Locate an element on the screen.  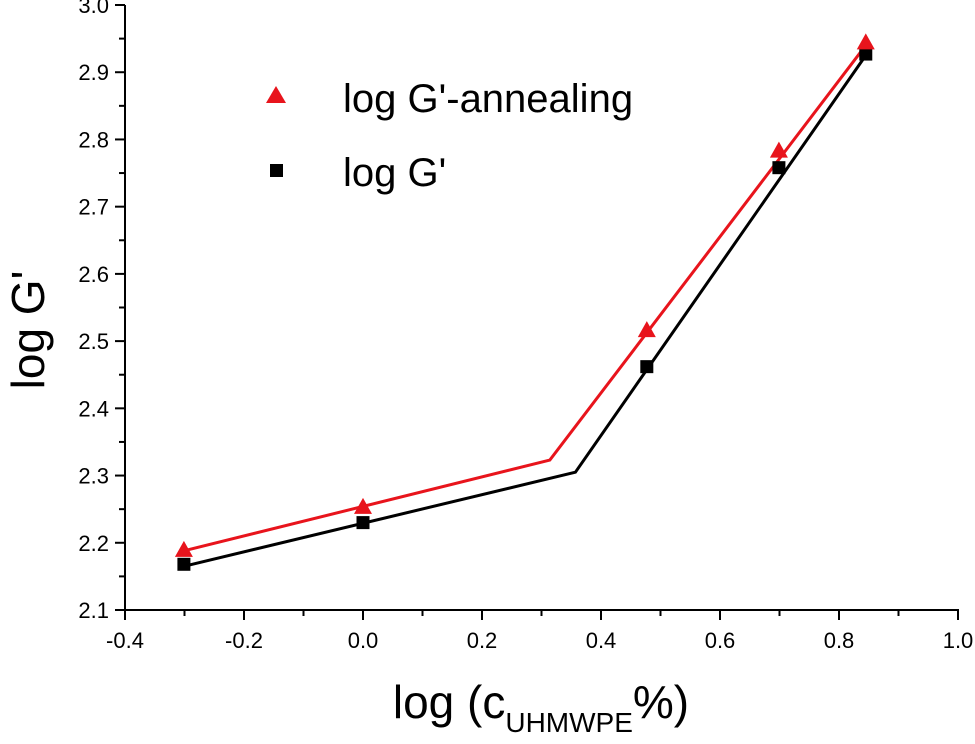
y-tick-label: 2.1 is located at coordinates (93, 610).